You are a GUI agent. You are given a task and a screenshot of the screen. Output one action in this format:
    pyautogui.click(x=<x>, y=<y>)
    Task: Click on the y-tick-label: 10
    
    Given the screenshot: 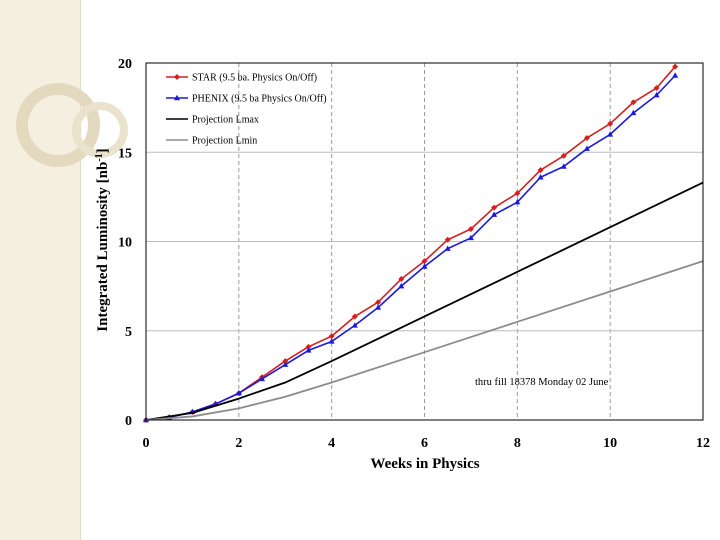 What is the action you would take?
    pyautogui.click(x=125, y=243)
    